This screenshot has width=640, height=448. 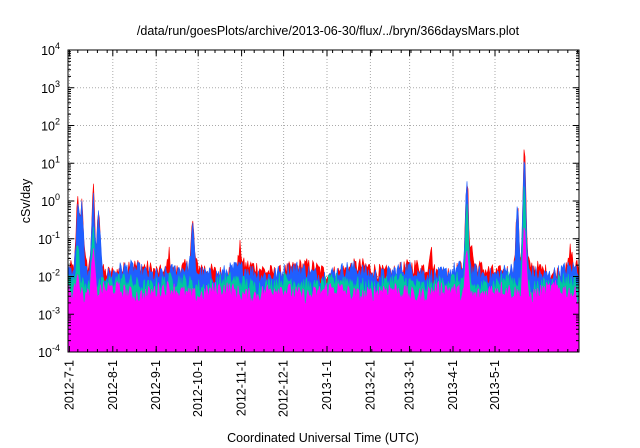 I want to click on x-tick-label: 2012-11-1, so click(x=242, y=388).